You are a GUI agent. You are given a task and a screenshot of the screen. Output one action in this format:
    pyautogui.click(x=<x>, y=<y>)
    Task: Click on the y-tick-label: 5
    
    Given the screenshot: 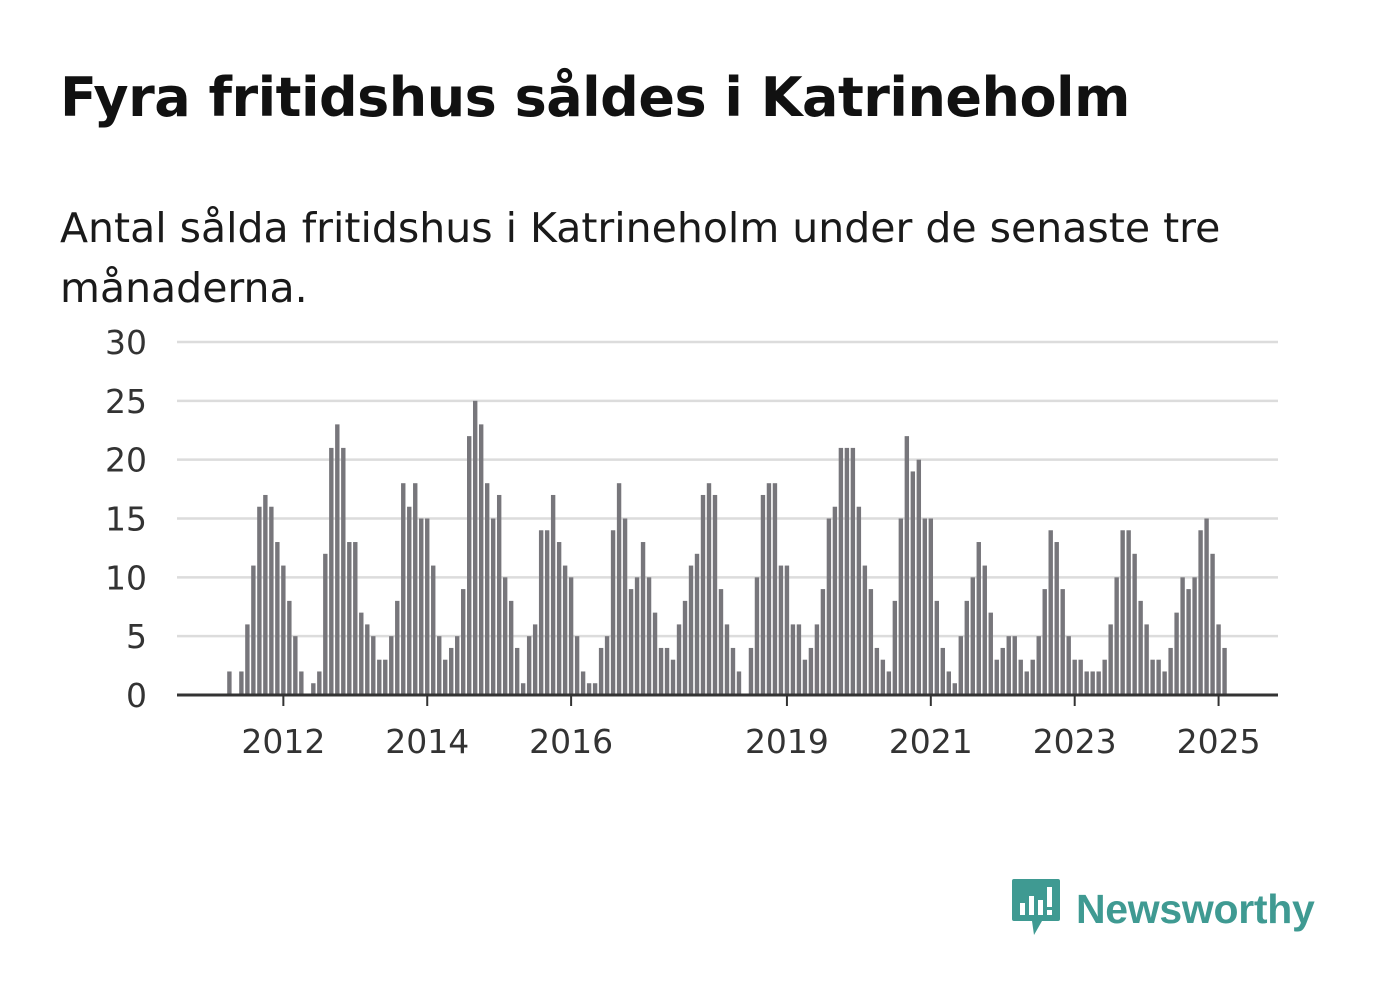 What is the action you would take?
    pyautogui.click(x=136, y=636)
    